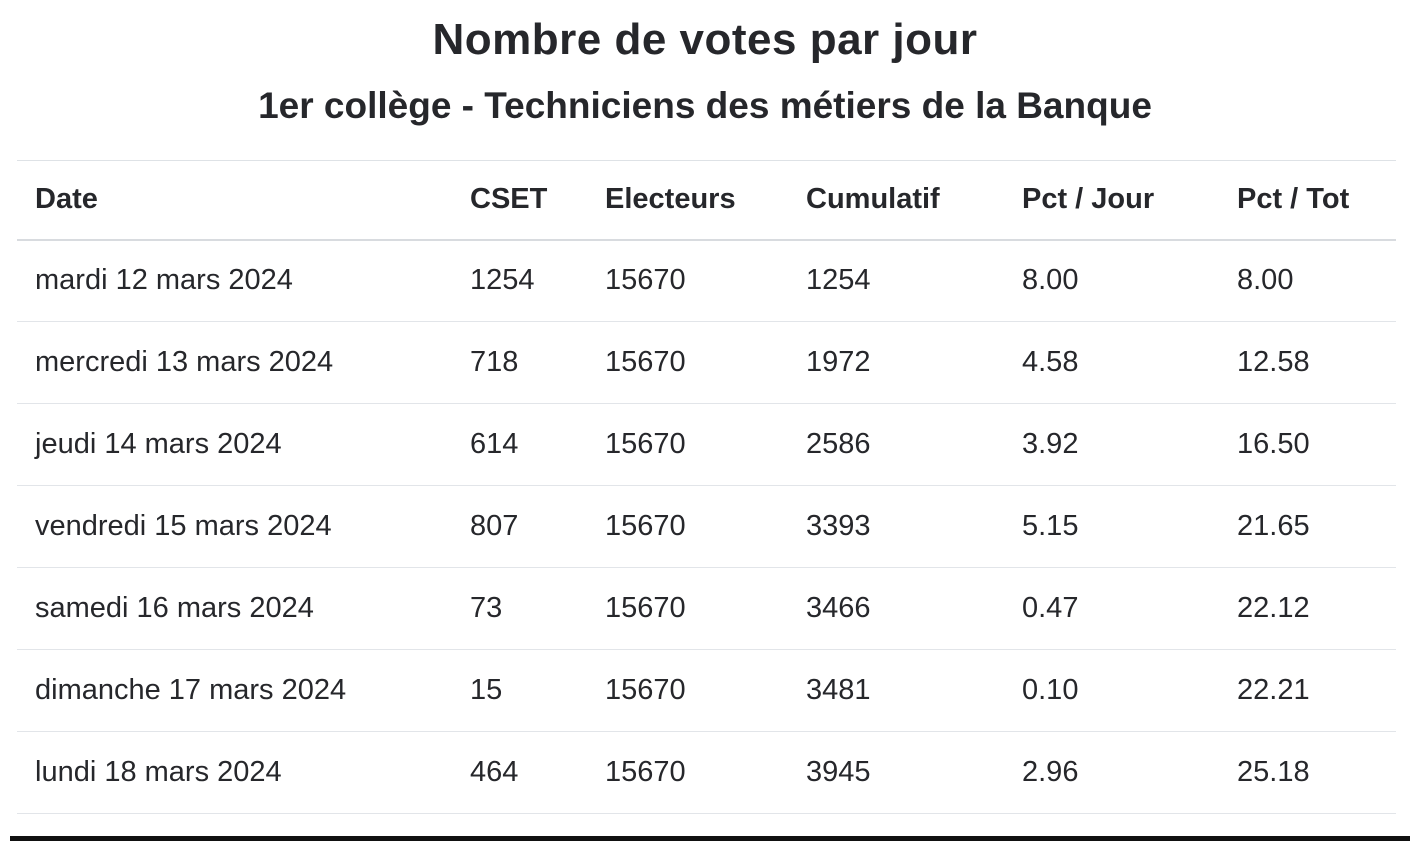 The height and width of the screenshot is (842, 1410). What do you see at coordinates (243, 280) in the screenshot?
I see `cell-date: mardi 12 mars 2024` at bounding box center [243, 280].